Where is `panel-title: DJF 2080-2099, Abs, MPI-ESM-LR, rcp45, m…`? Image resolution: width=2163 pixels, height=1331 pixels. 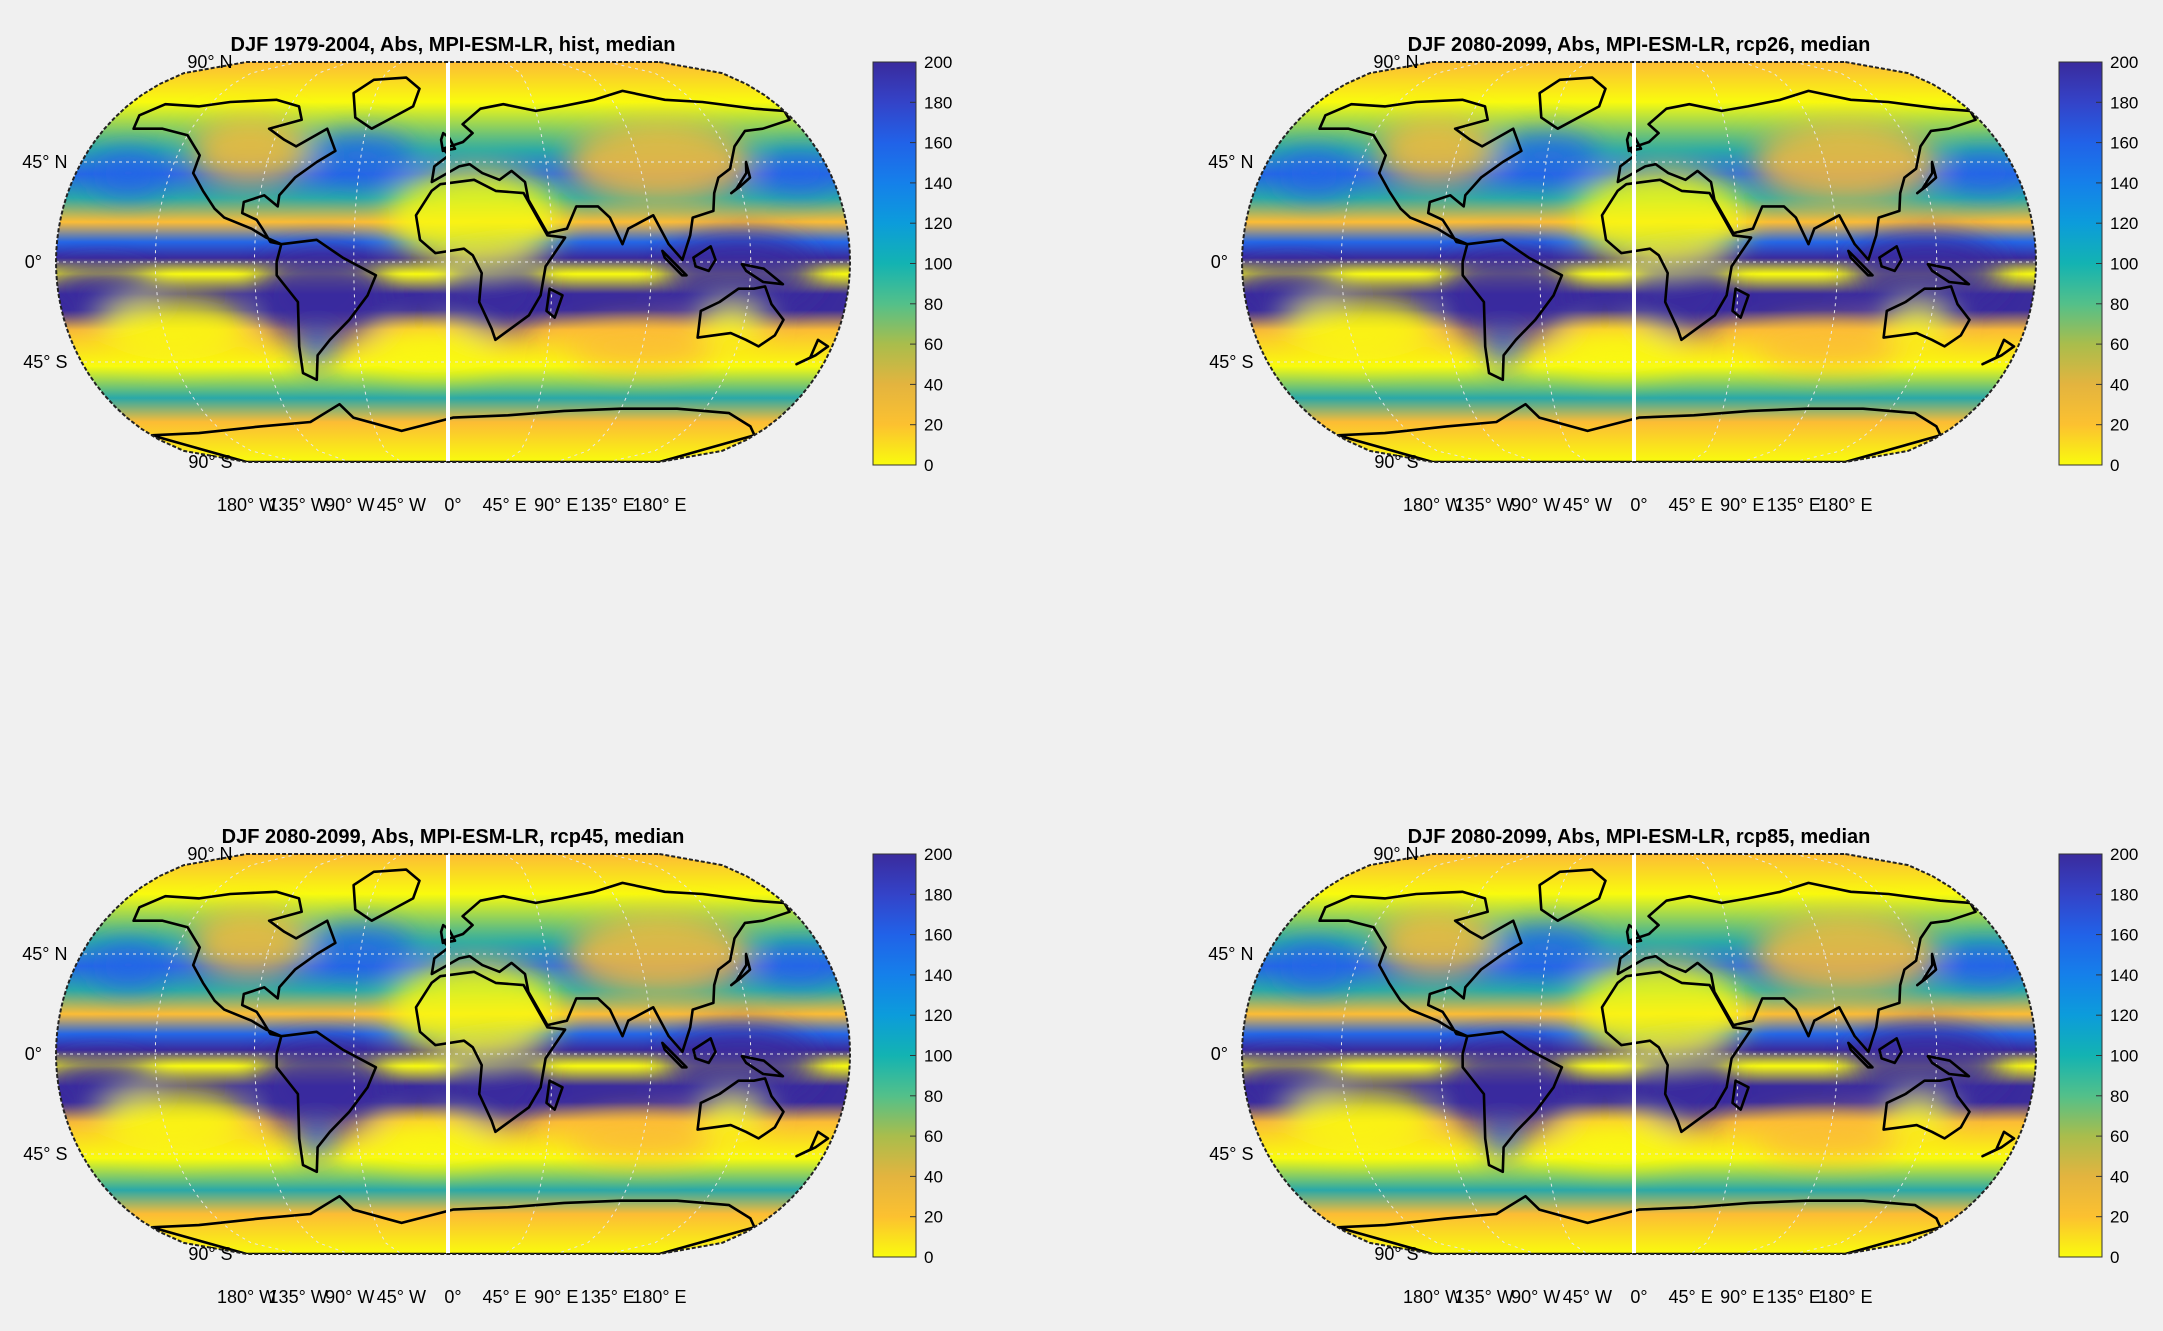
panel-title: DJF 2080-2099, Abs, MPI-ESM-LR, rcp45, m… is located at coordinates (453, 837).